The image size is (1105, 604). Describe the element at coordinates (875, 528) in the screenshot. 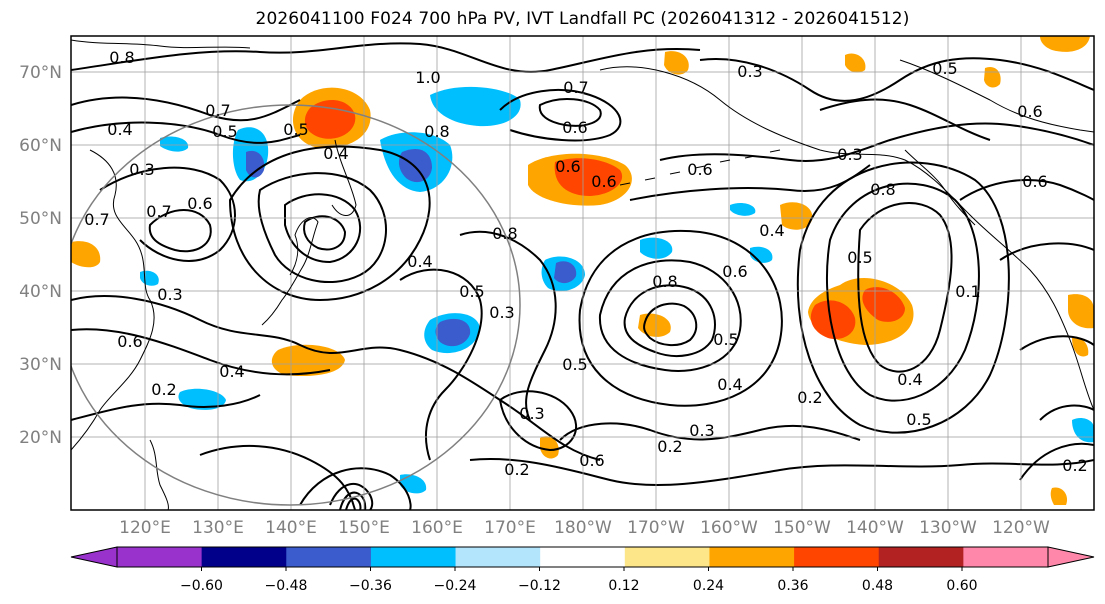

I see `lon-label: 140°W` at that location.